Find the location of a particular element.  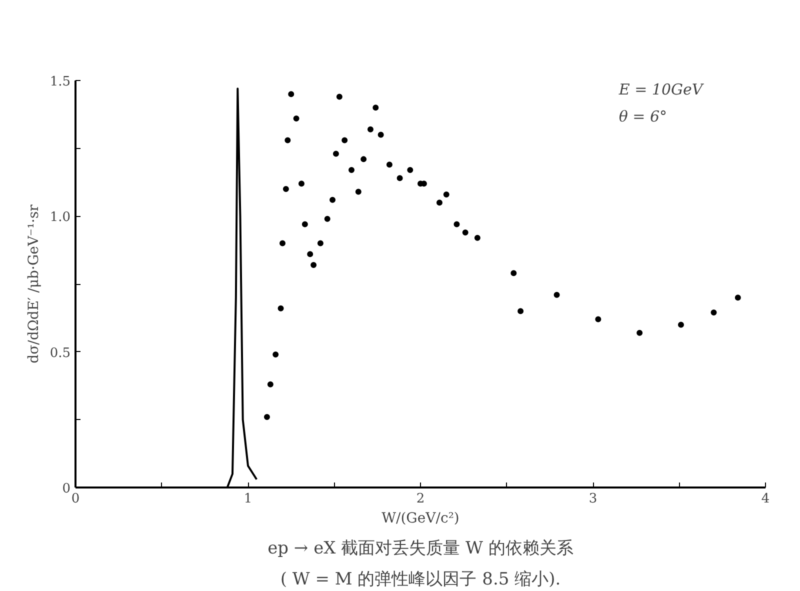

x-tick-label: 4 is located at coordinates (765, 499).